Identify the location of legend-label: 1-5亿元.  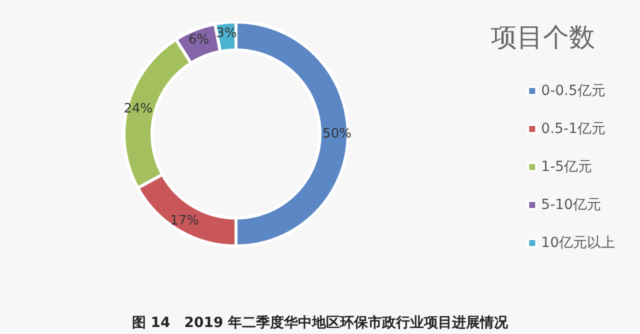
(566, 167).